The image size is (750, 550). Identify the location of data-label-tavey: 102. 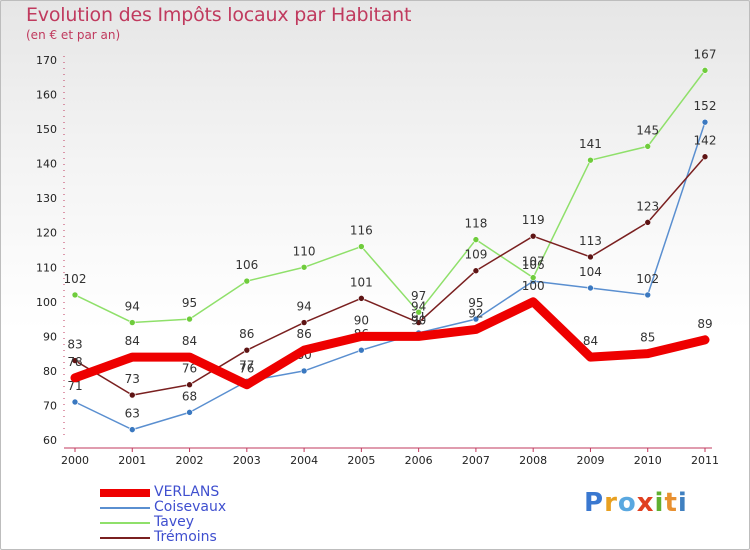
(75, 279).